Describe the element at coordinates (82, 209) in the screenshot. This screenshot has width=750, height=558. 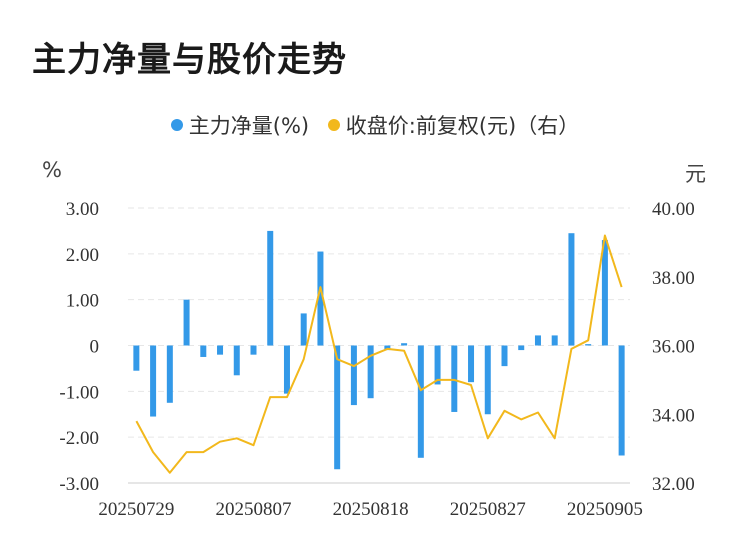
I see `left-axis-tick-label: 3.00` at that location.